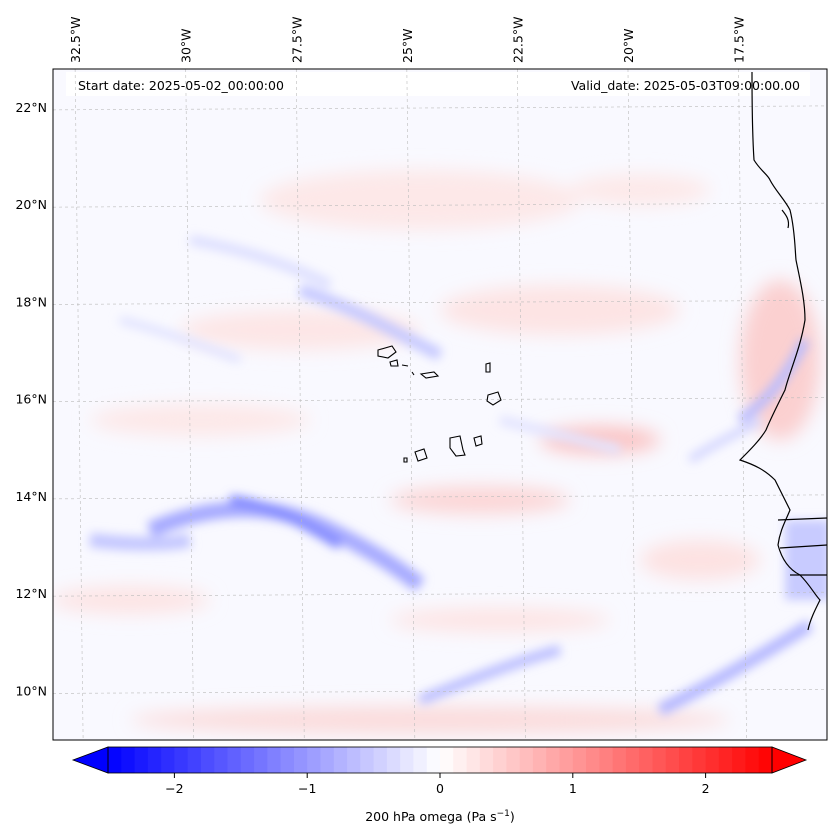  What do you see at coordinates (628, 45) in the screenshot?
I see `lon-tick-label: 20°W` at bounding box center [628, 45].